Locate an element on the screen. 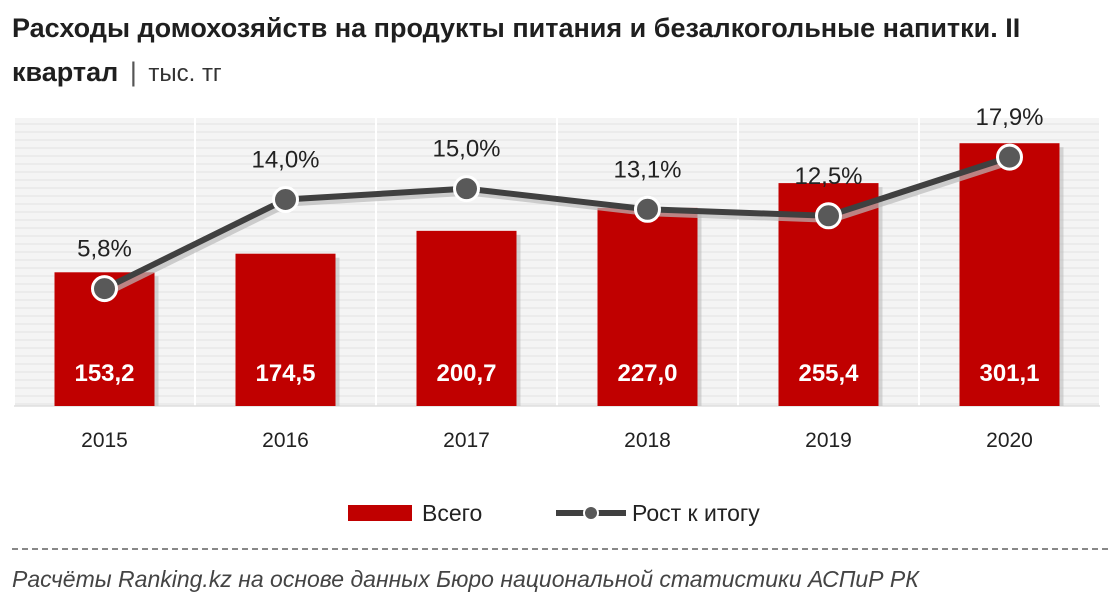  legend-label-line: Рост к итогу is located at coordinates (696, 513).